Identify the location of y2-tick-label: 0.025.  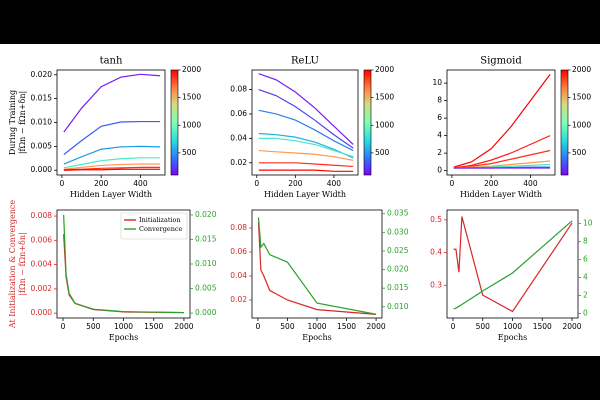
(398, 250).